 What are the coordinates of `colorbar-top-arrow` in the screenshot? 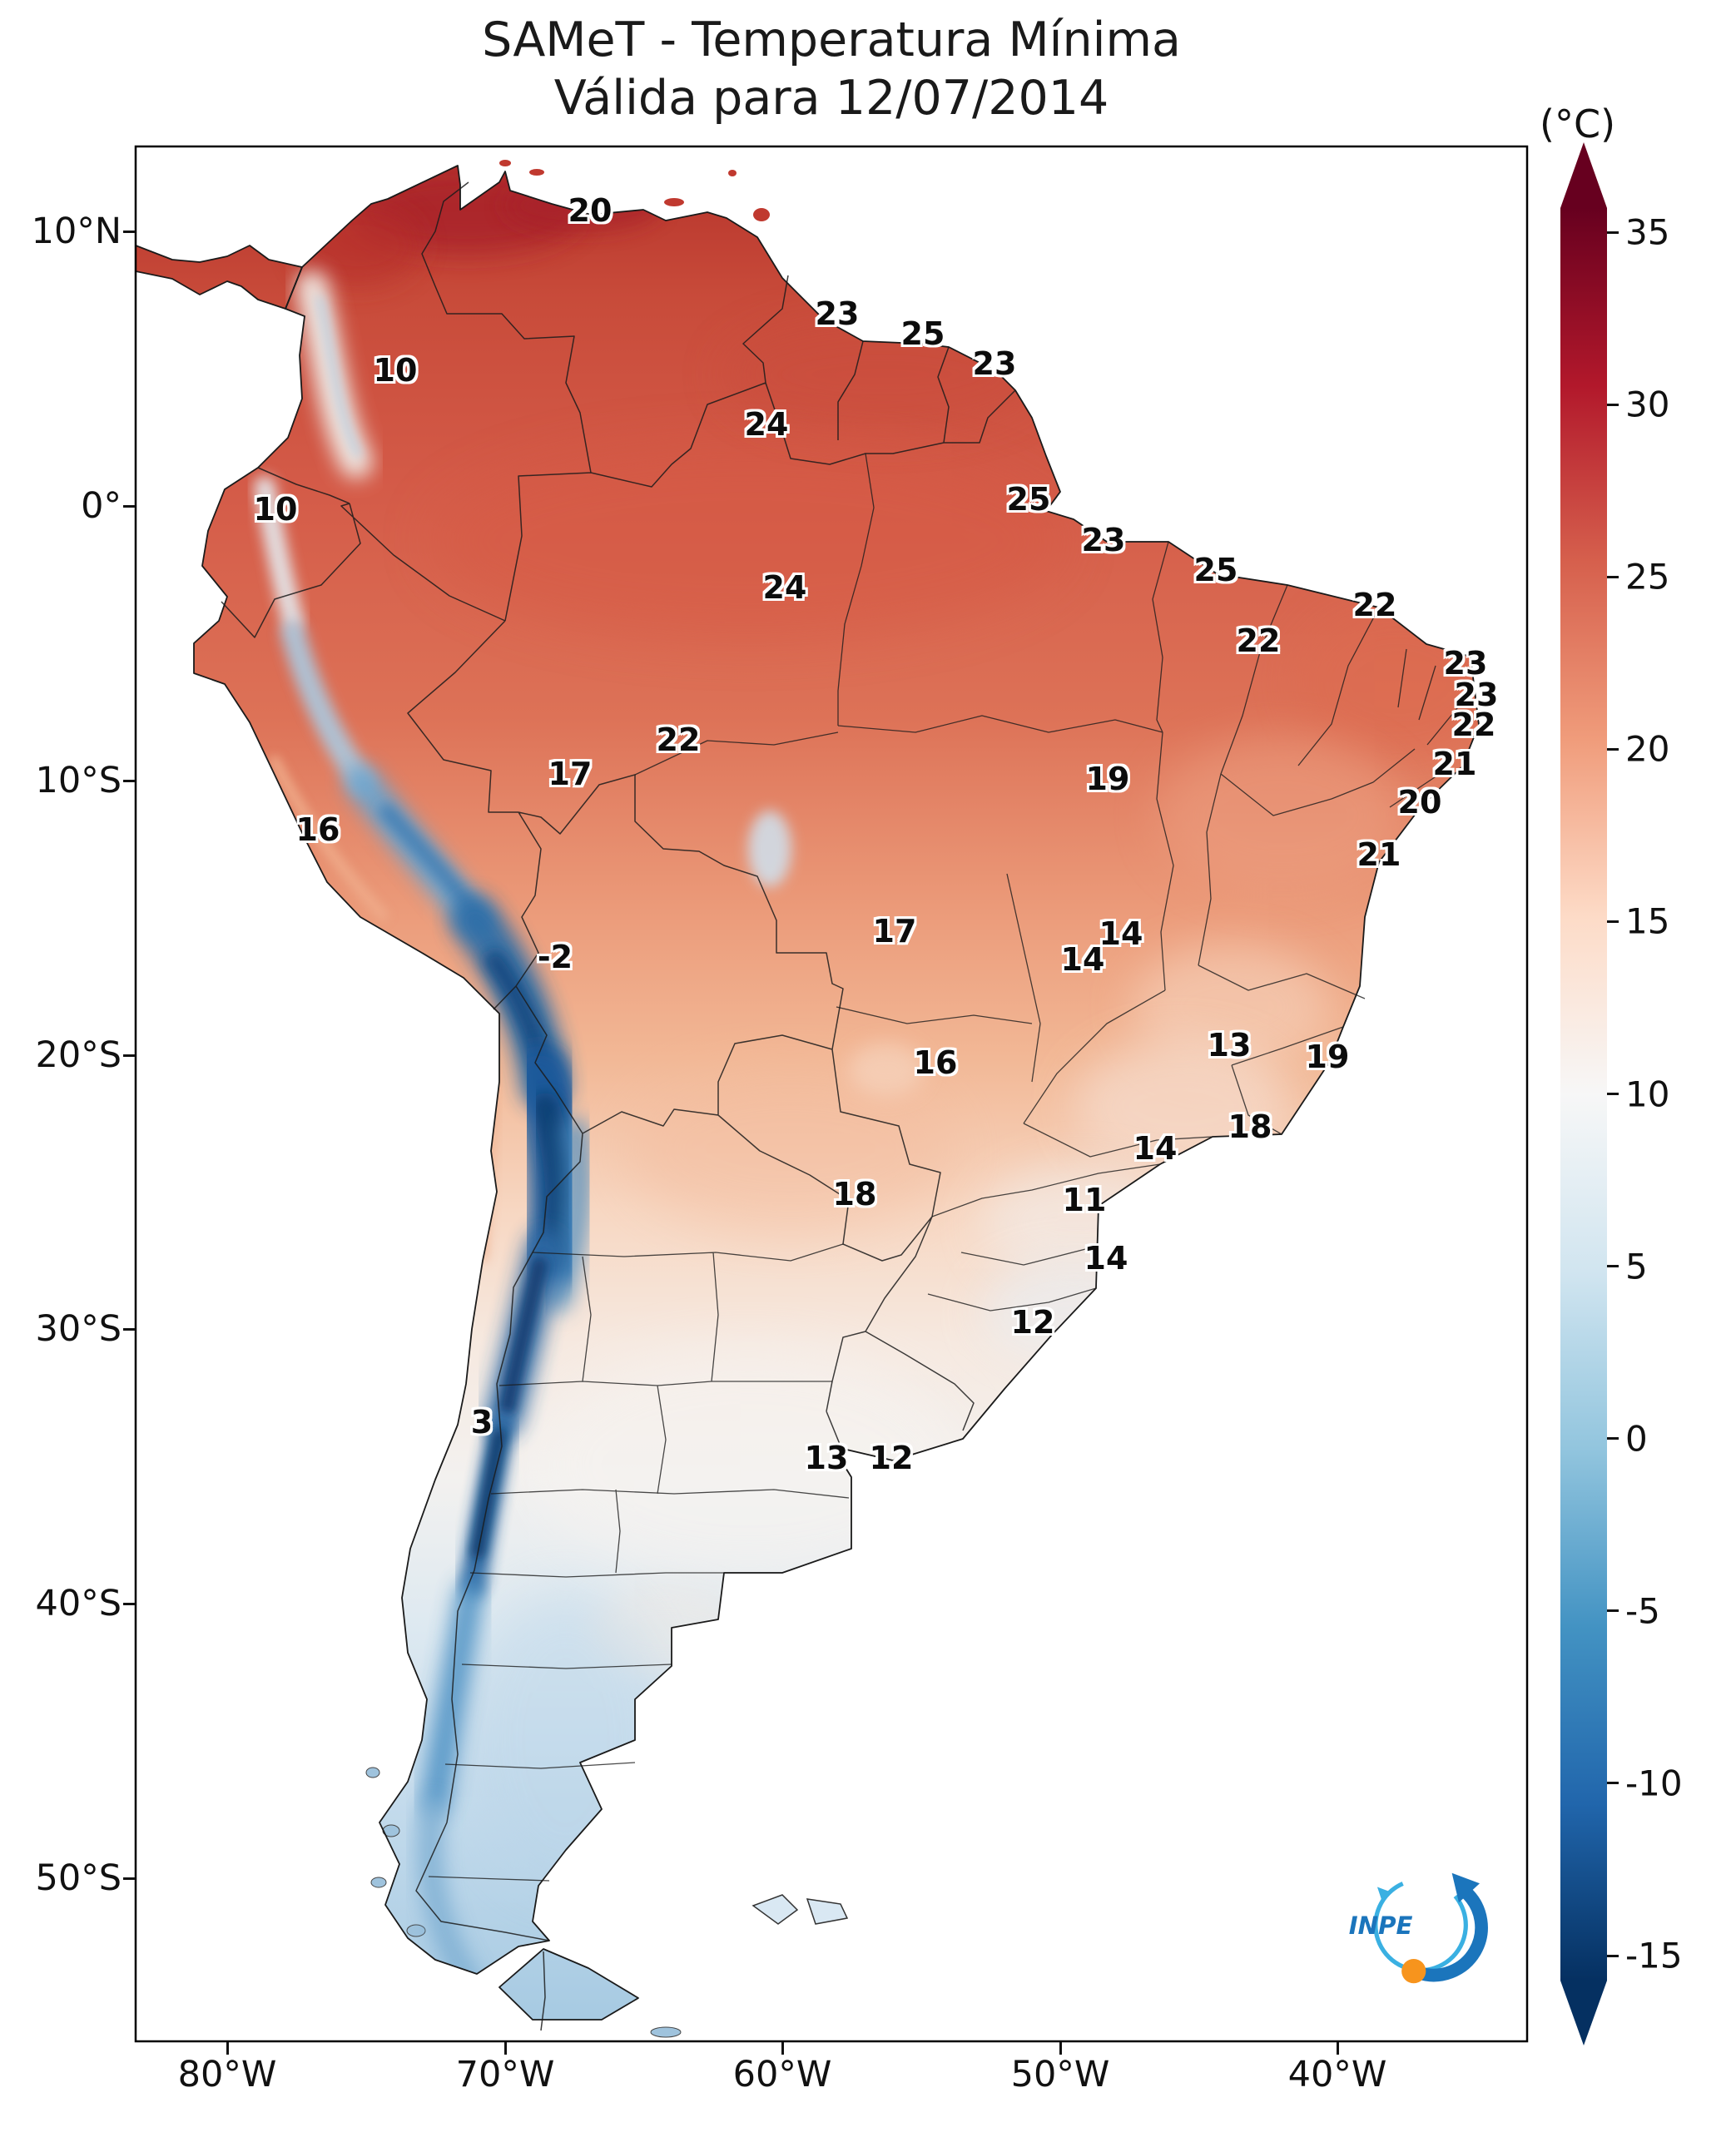 It's located at (1584, 175).